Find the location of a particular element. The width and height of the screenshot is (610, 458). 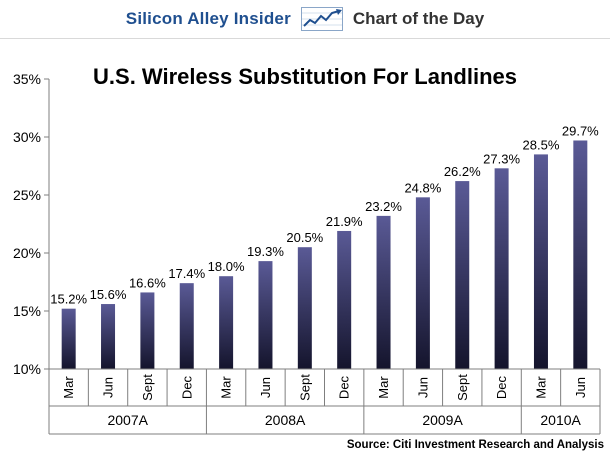

bar-value-label: 19.3% is located at coordinates (265, 251).